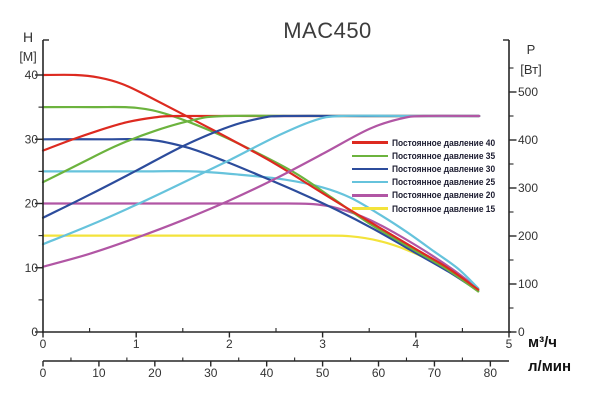 The width and height of the screenshot is (600, 400). Describe the element at coordinates (444, 208) in the screenshot. I see `legend-item-label: Постоянное давление 15` at that location.